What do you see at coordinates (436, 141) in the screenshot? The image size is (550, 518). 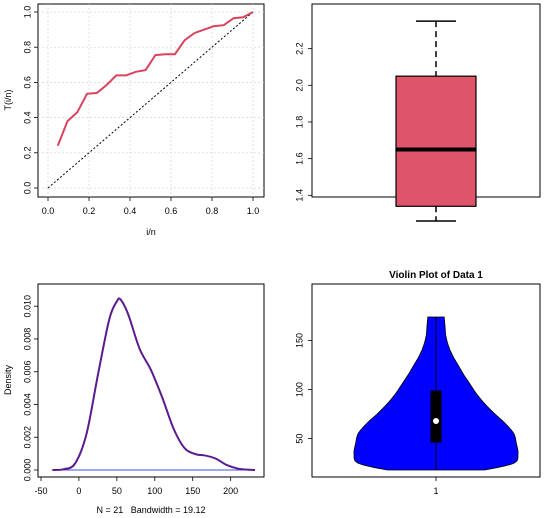 I see `boxplot-box` at bounding box center [436, 141].